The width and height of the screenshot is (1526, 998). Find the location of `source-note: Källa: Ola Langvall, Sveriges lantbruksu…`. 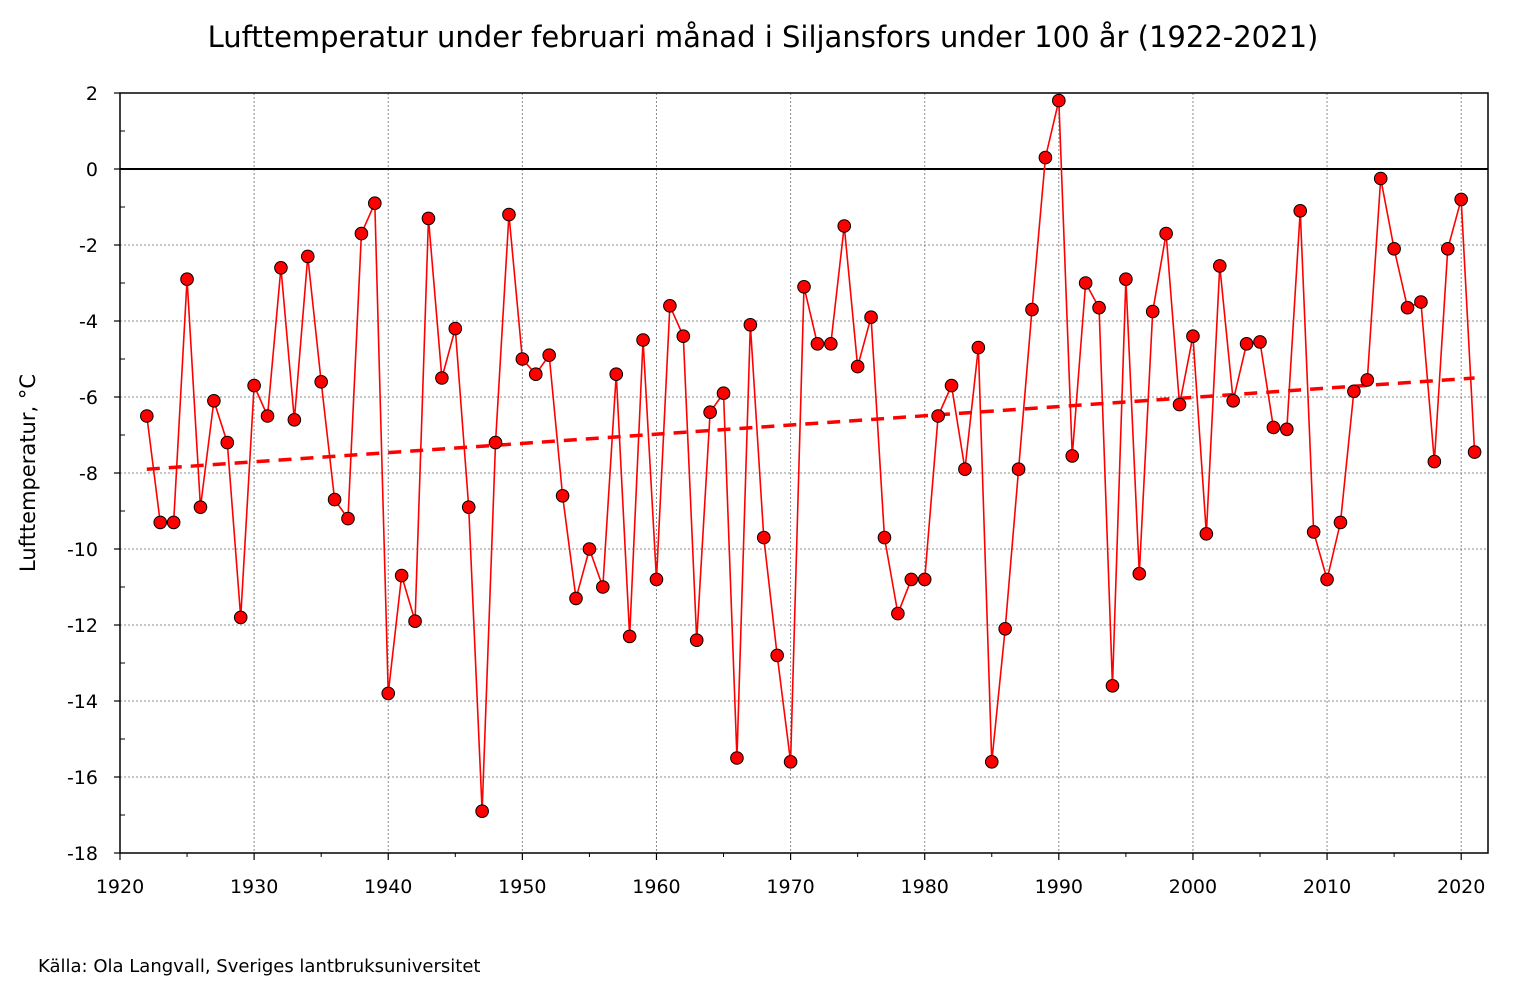

source-note: Källa: Ola Langvall, Sveriges lantbruksu… is located at coordinates (259, 966).